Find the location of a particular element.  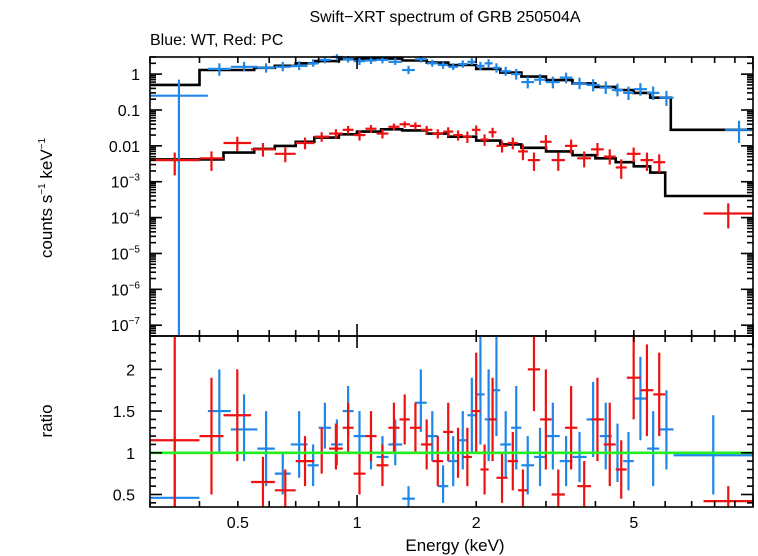

y-tick-label: 1 is located at coordinates (135, 75).